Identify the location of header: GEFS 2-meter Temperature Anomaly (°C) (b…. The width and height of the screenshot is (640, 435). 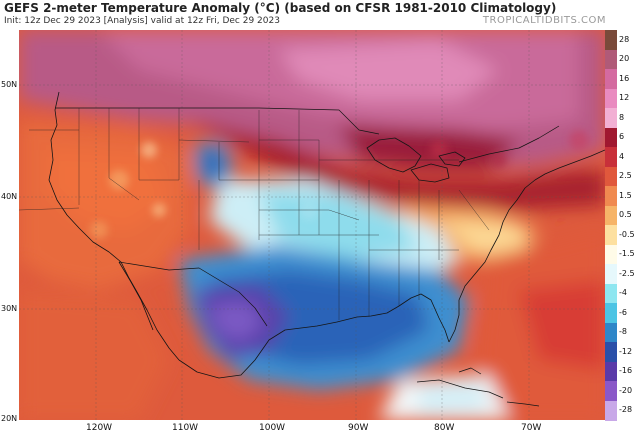
(320, 15).